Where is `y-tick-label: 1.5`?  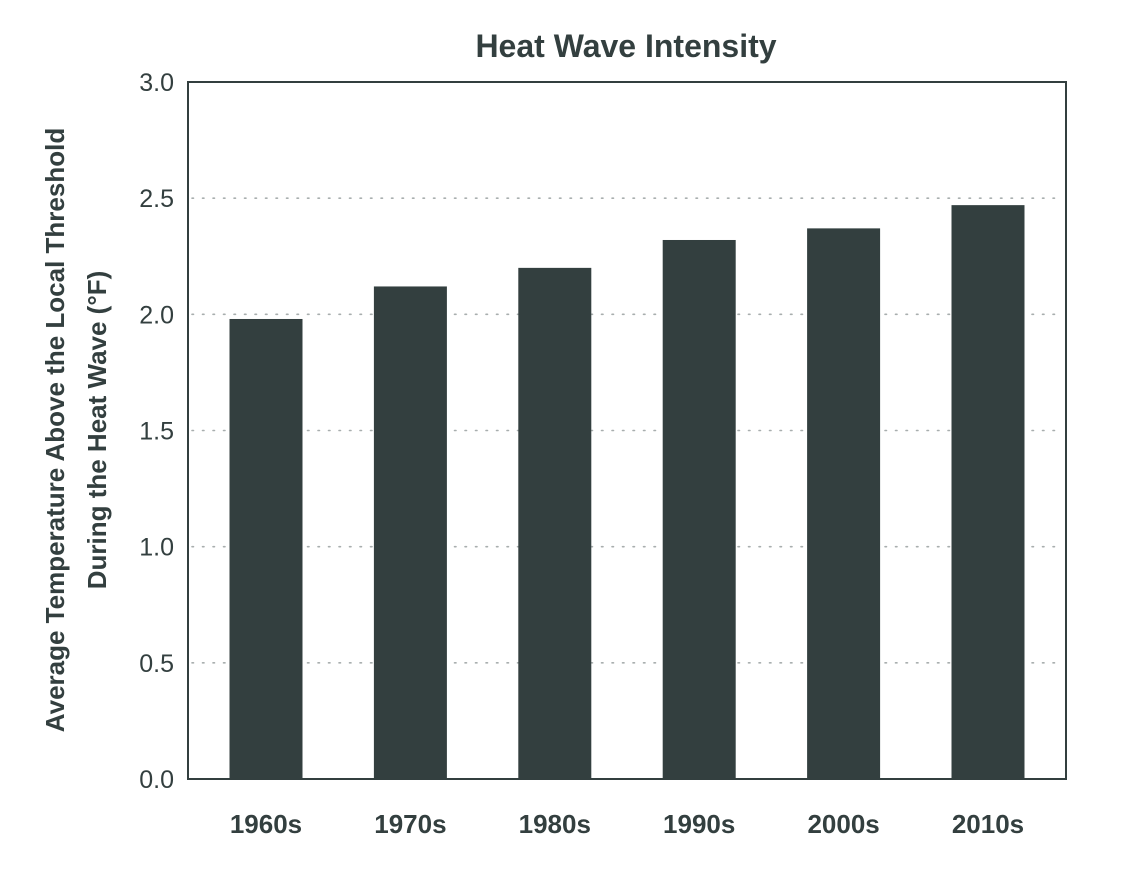 y-tick-label: 1.5 is located at coordinates (156, 432).